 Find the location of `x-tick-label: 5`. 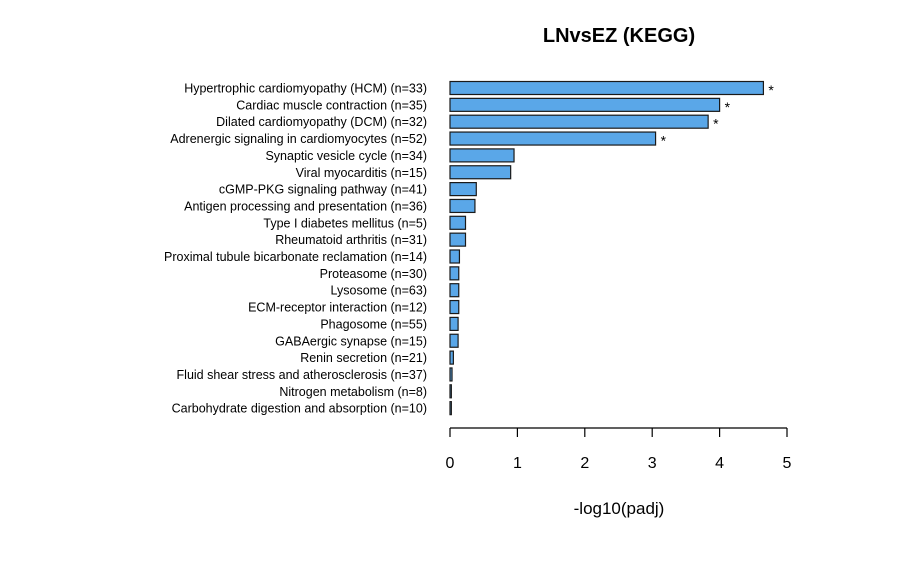

x-tick-label: 5 is located at coordinates (787, 463).